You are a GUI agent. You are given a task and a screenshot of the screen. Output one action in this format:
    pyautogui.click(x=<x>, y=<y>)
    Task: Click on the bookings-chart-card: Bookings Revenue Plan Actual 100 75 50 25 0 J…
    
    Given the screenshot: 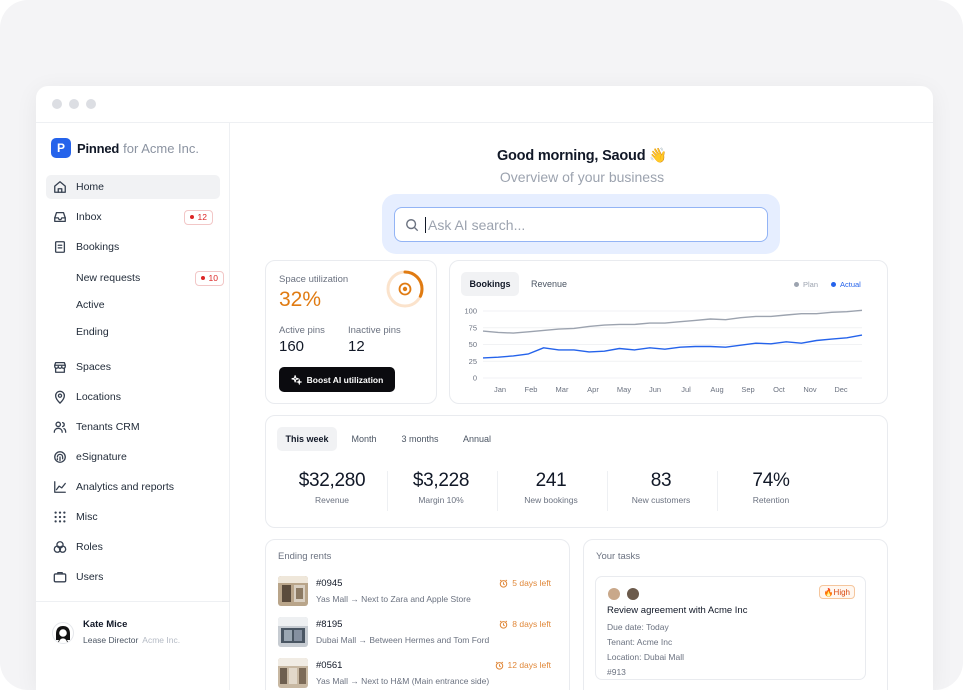 What is the action you would take?
    pyautogui.click(x=668, y=332)
    